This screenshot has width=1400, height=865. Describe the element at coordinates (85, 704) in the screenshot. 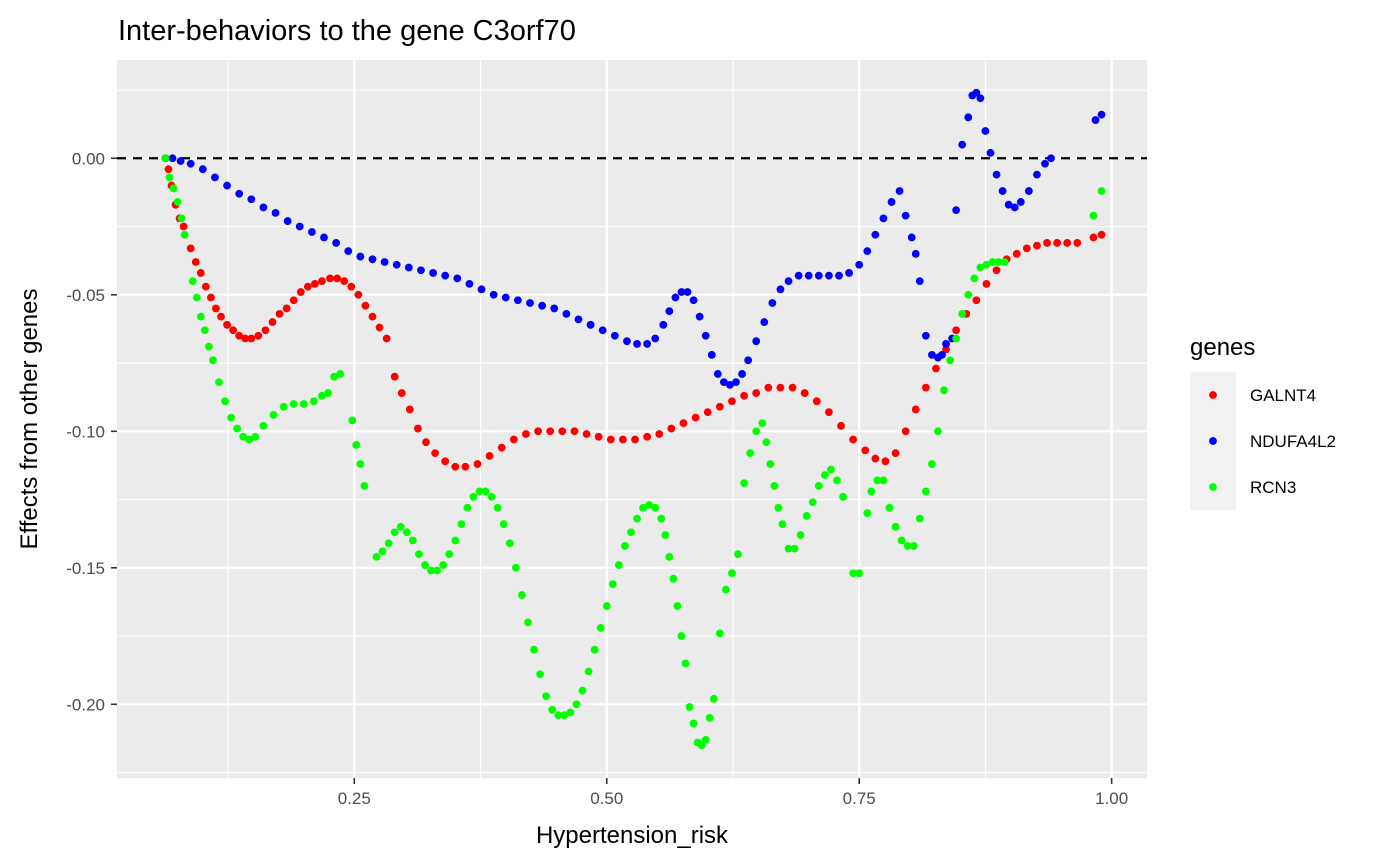

I see `y-tick-label: -0.20` at that location.